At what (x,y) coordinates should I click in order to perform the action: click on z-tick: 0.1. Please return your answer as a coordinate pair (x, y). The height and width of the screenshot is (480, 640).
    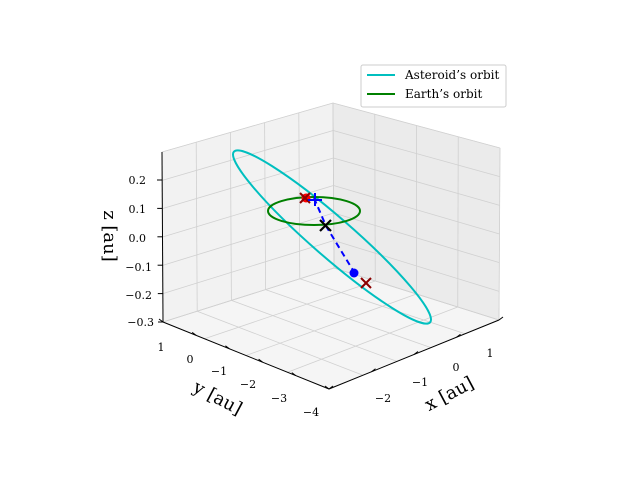
    Looking at the image, I should click on (138, 209).